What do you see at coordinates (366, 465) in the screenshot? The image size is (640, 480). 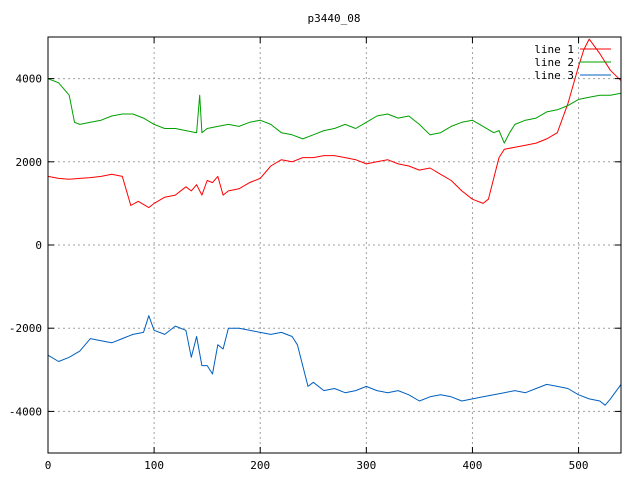 I see `x-tick-label: 300` at bounding box center [366, 465].